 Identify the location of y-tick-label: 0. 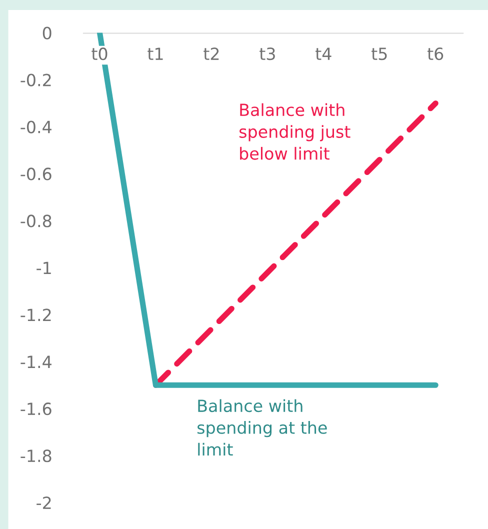
(47, 33).